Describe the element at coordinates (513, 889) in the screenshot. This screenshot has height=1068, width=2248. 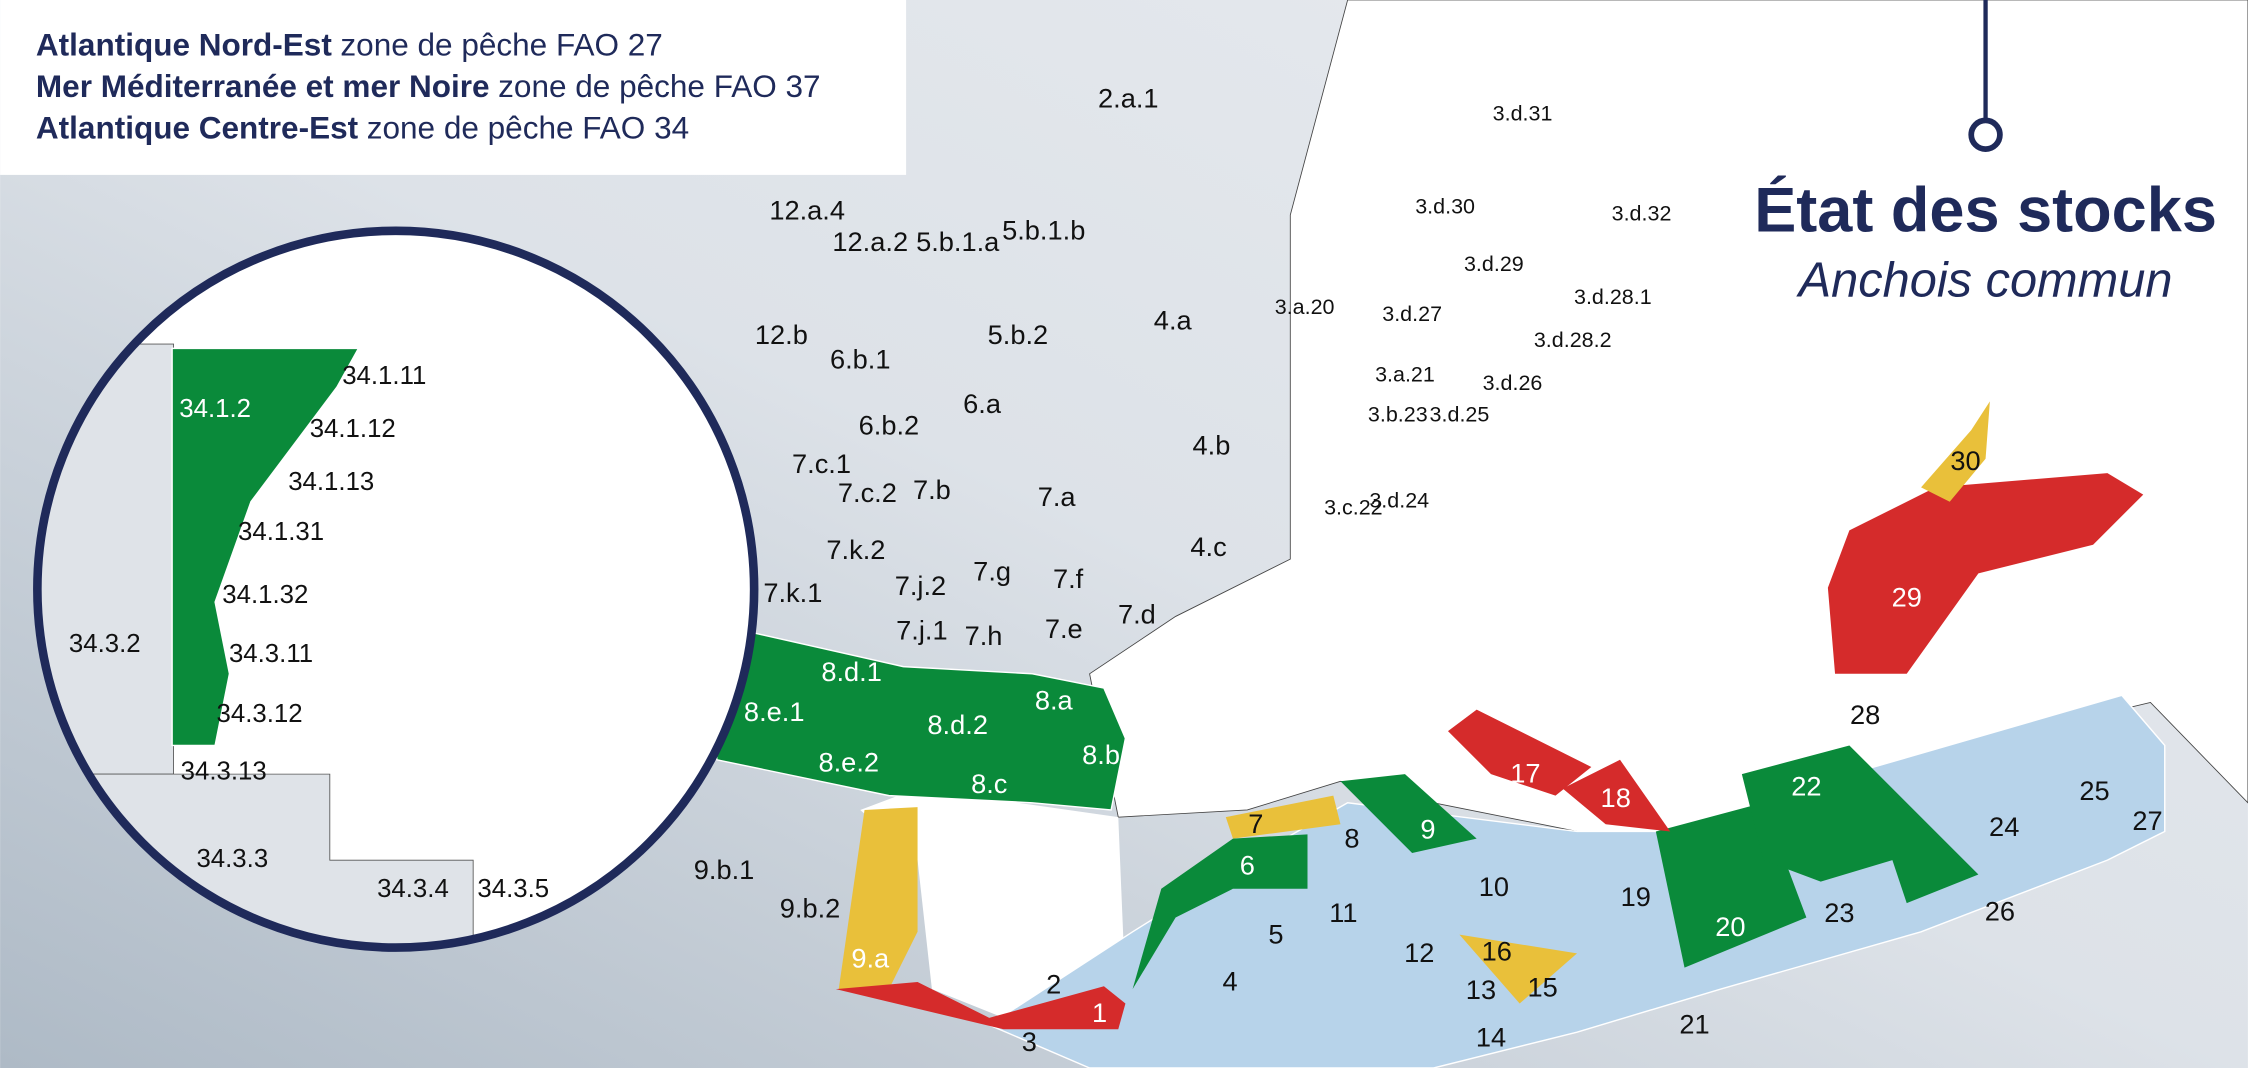
I see `inset-zone-label: 34.3.5` at that location.